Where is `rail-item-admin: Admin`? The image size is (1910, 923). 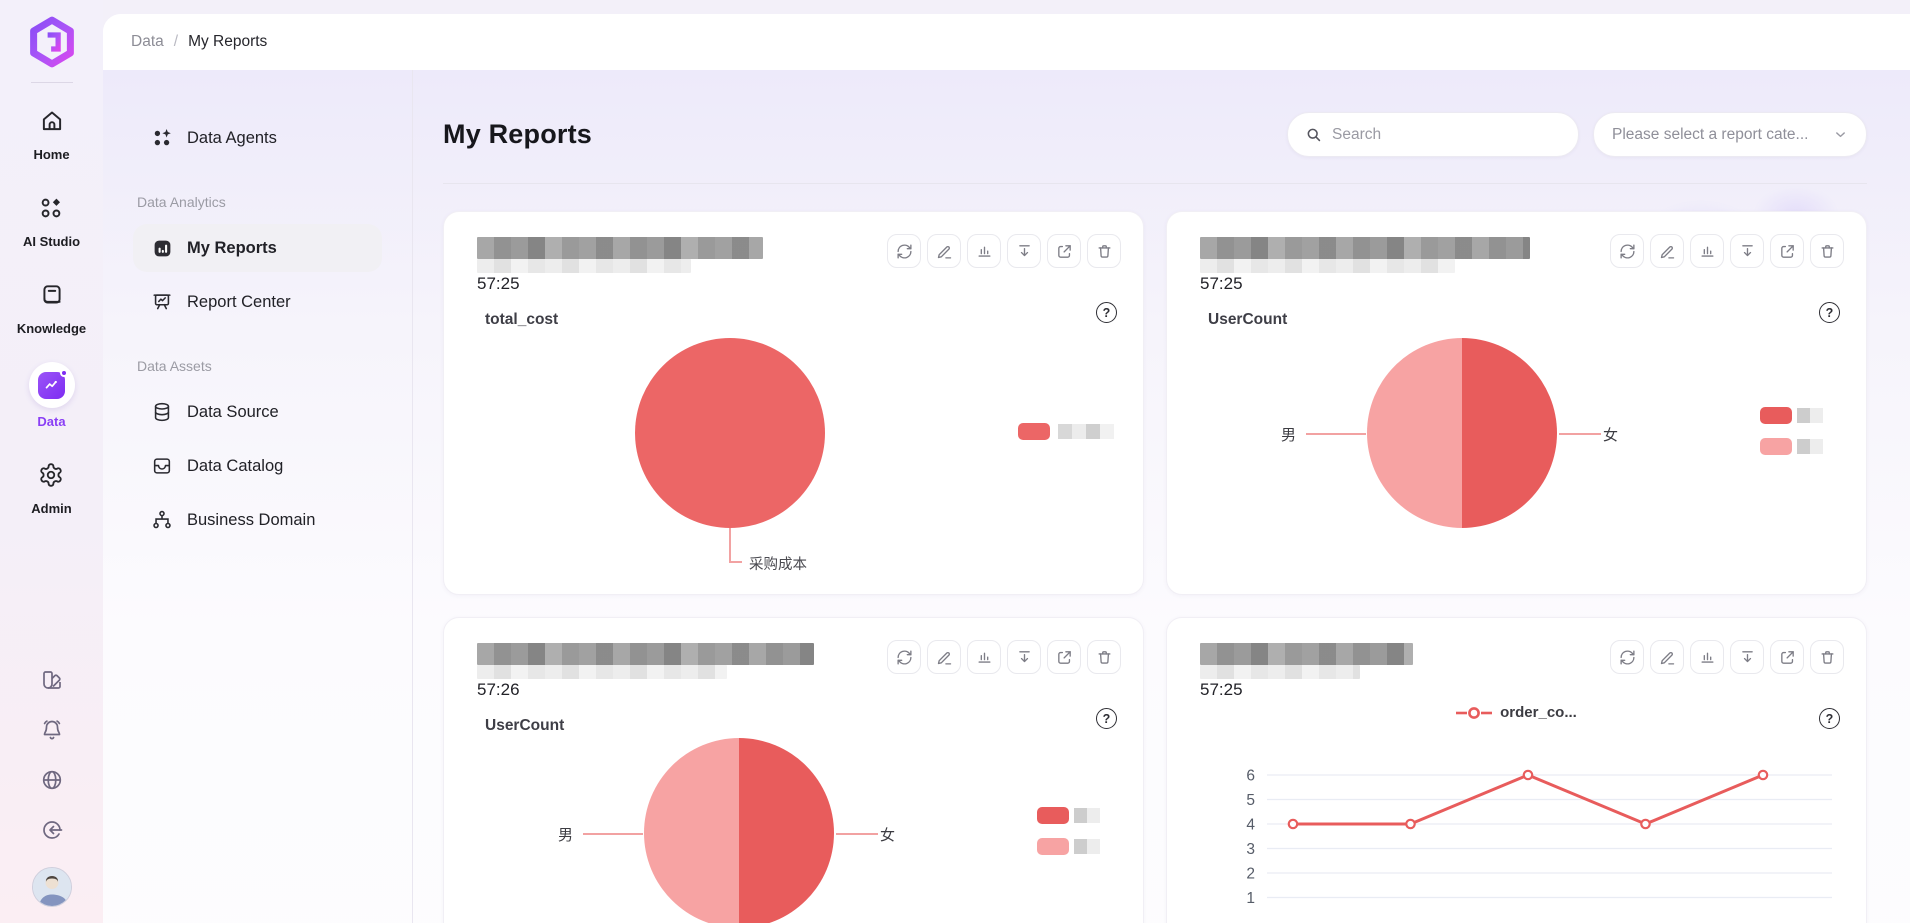
rail-item-admin: Admin is located at coordinates (51, 485).